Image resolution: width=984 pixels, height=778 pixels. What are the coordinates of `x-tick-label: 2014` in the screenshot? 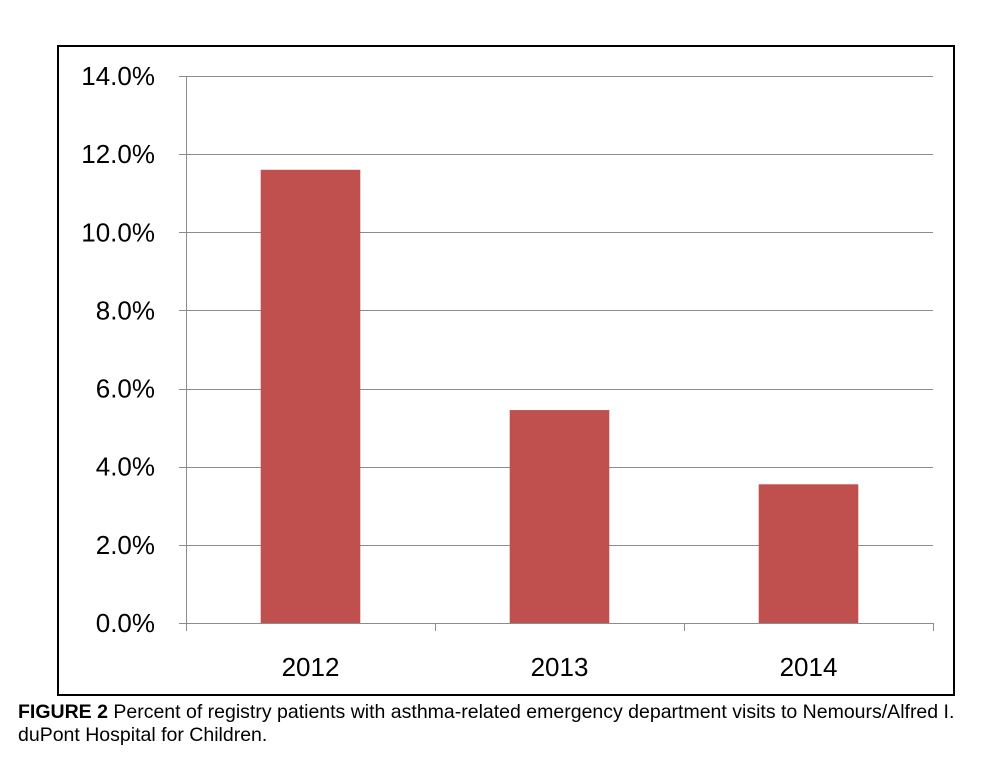 It's located at (809, 667).